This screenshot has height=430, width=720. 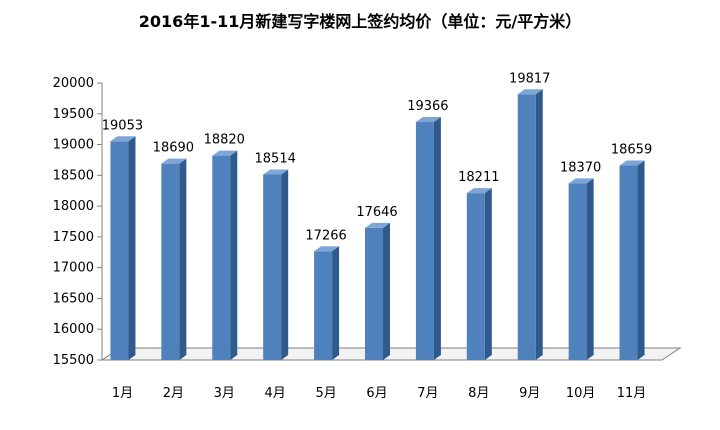 I want to click on data-label: 19817, so click(x=529, y=78).